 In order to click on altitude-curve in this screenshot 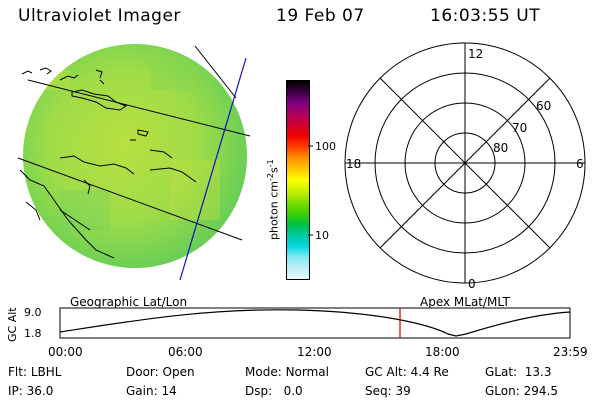, I will do `click(315, 323)`.